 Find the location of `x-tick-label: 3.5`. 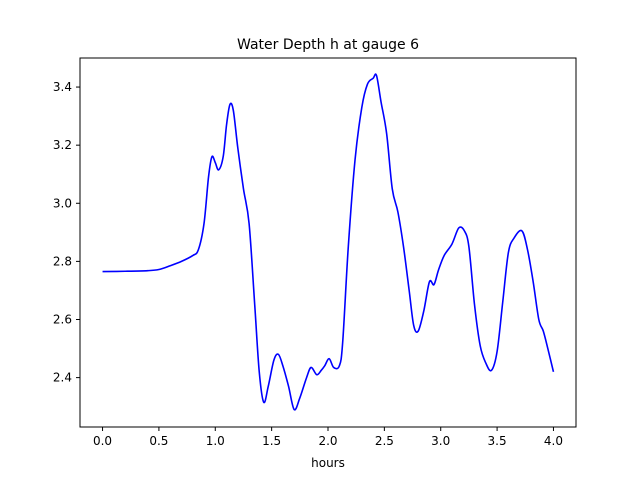

x-tick-label: 3.5 is located at coordinates (497, 441).